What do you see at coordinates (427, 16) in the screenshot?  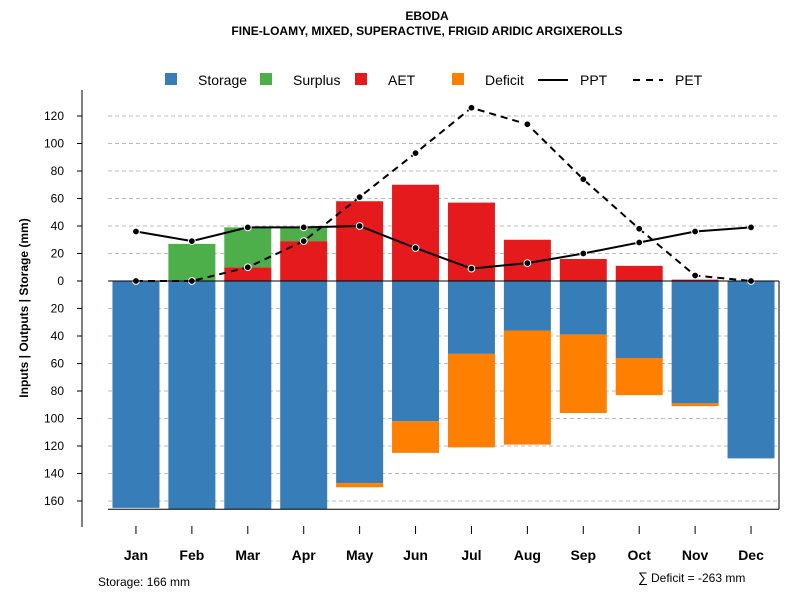 I see `chart-title: EBODA` at bounding box center [427, 16].